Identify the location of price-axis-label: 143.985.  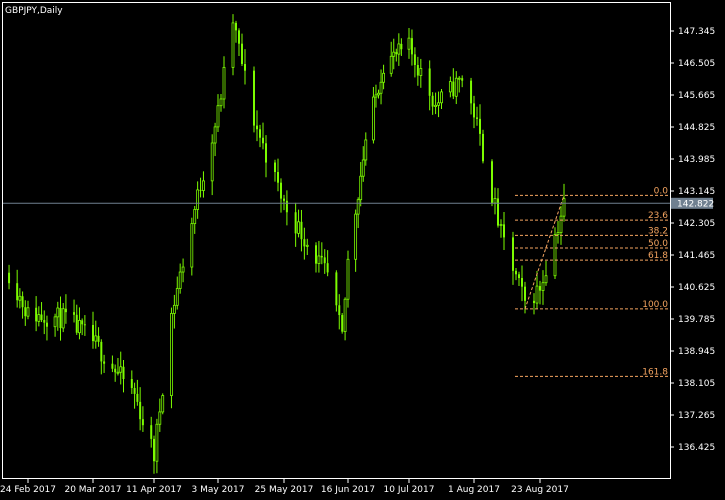
(696, 160).